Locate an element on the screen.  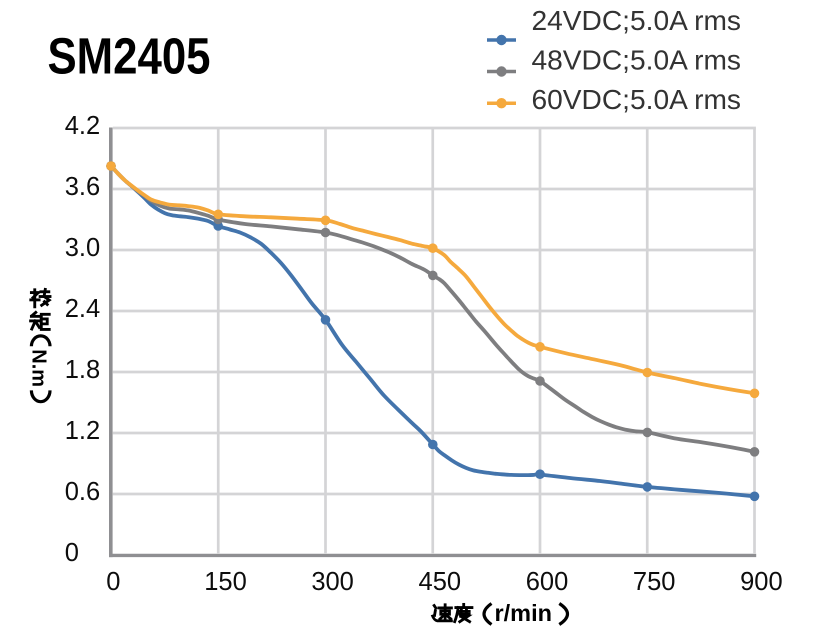
svg-text: N.m is located at coordinates (39, 368).